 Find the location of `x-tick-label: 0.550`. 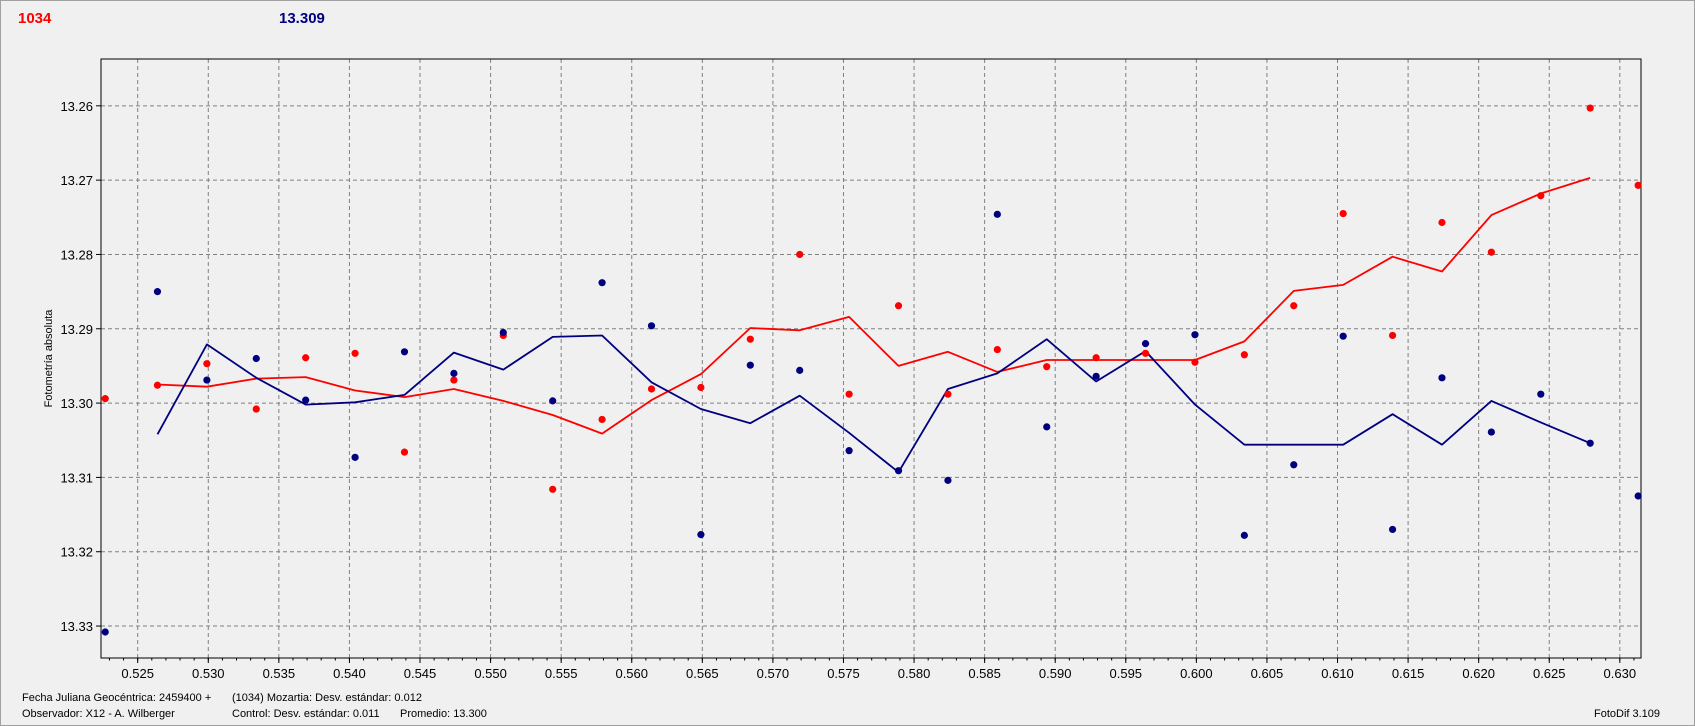

x-tick-label: 0.550 is located at coordinates (490, 673).